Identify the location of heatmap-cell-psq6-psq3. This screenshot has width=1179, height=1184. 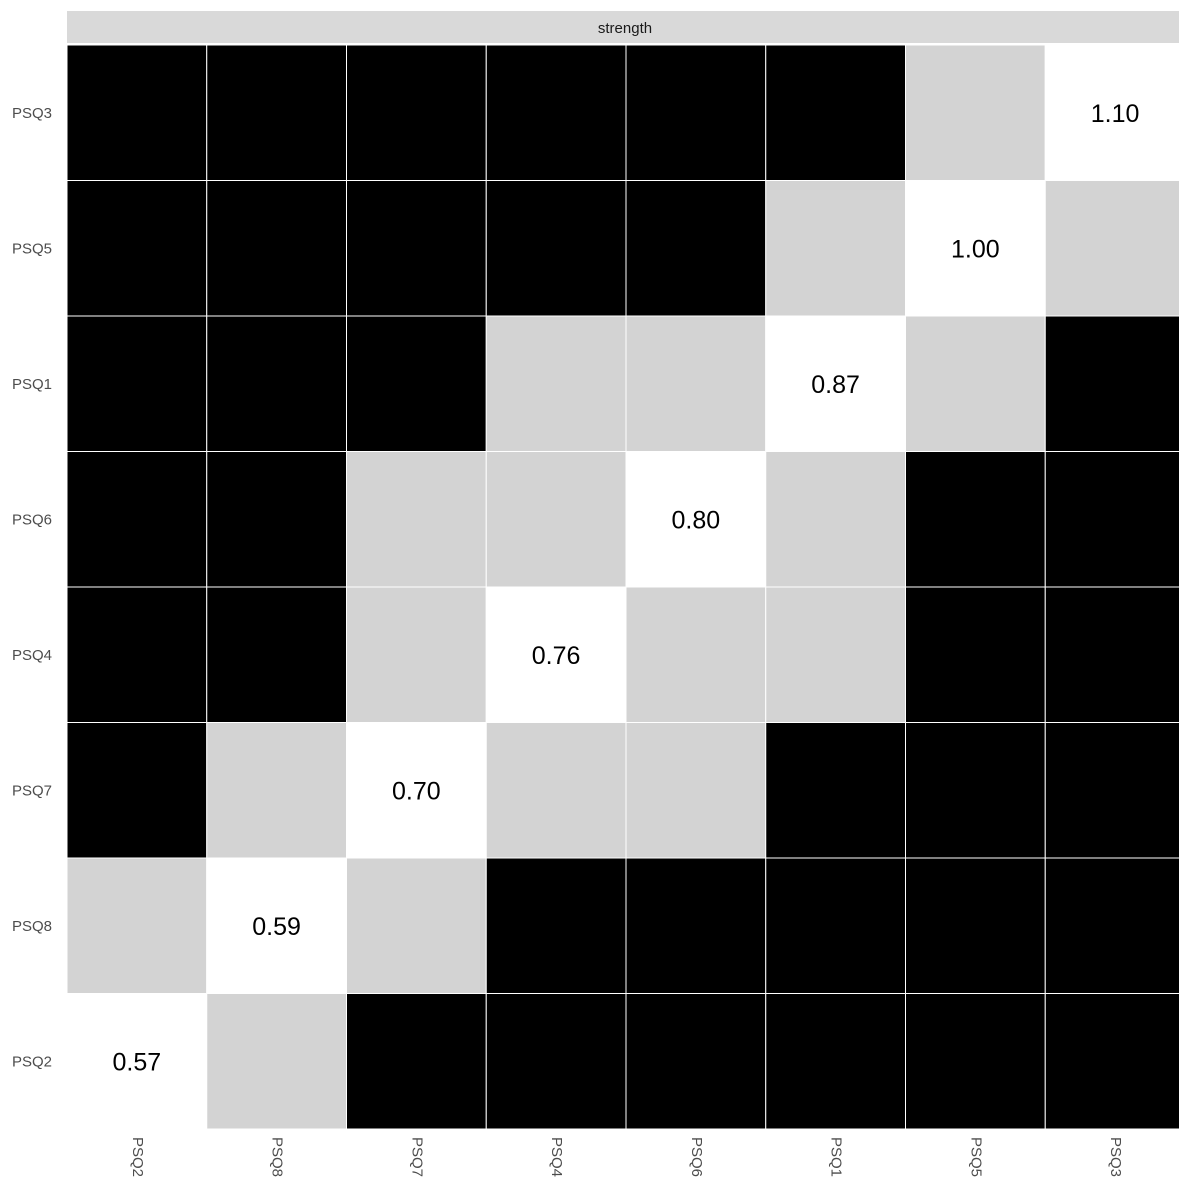
(1111, 519).